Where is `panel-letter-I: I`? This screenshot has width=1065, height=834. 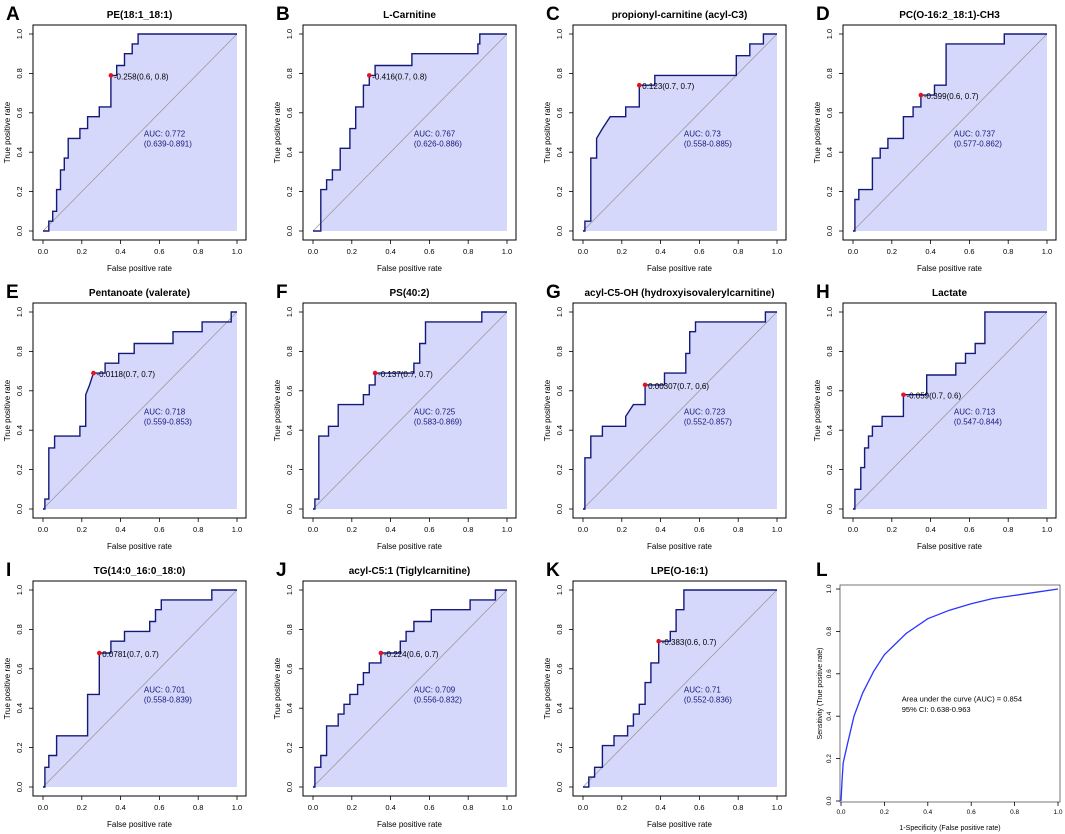 panel-letter-I: I is located at coordinates (8, 570).